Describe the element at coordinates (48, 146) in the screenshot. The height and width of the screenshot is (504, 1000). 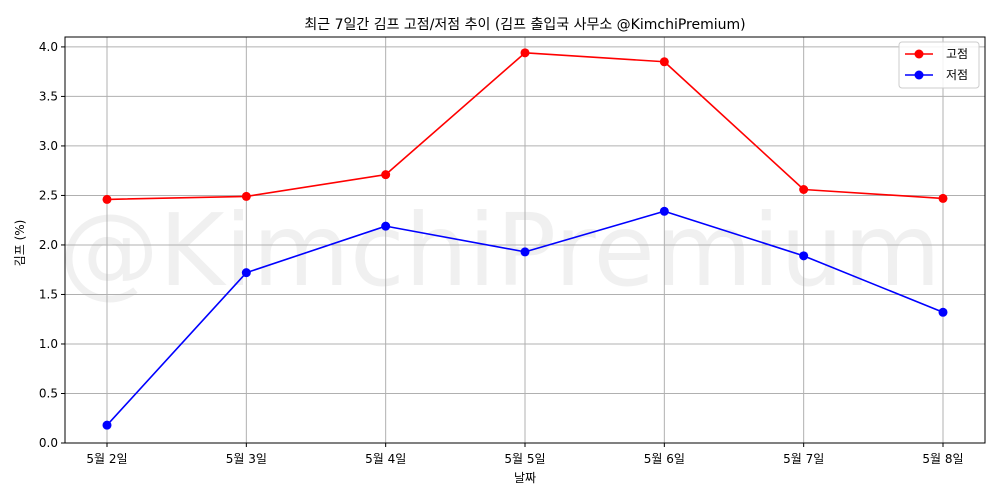
I see `y-tick-label: 3.0` at that location.